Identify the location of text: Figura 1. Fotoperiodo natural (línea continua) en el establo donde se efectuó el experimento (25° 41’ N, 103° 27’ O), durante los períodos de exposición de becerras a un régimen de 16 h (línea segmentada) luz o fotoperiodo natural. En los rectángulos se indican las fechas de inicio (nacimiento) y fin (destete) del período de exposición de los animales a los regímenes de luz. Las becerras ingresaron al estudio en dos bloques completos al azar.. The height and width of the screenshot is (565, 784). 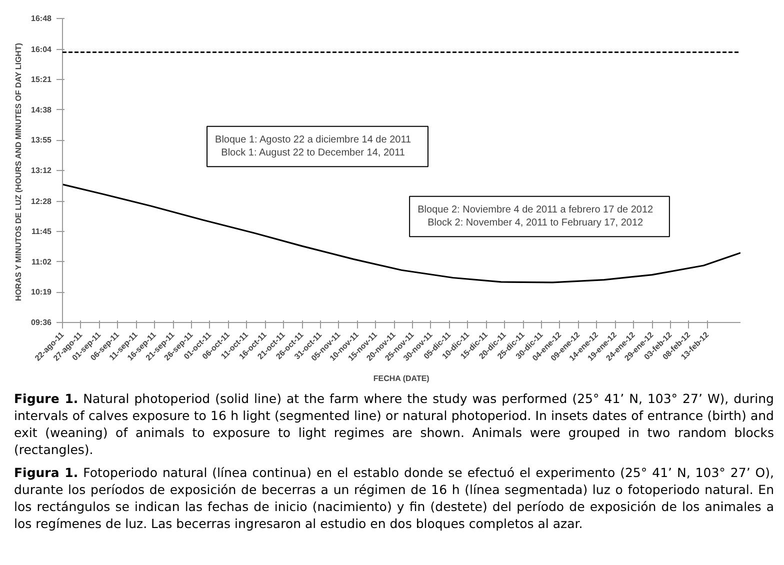
(394, 498).